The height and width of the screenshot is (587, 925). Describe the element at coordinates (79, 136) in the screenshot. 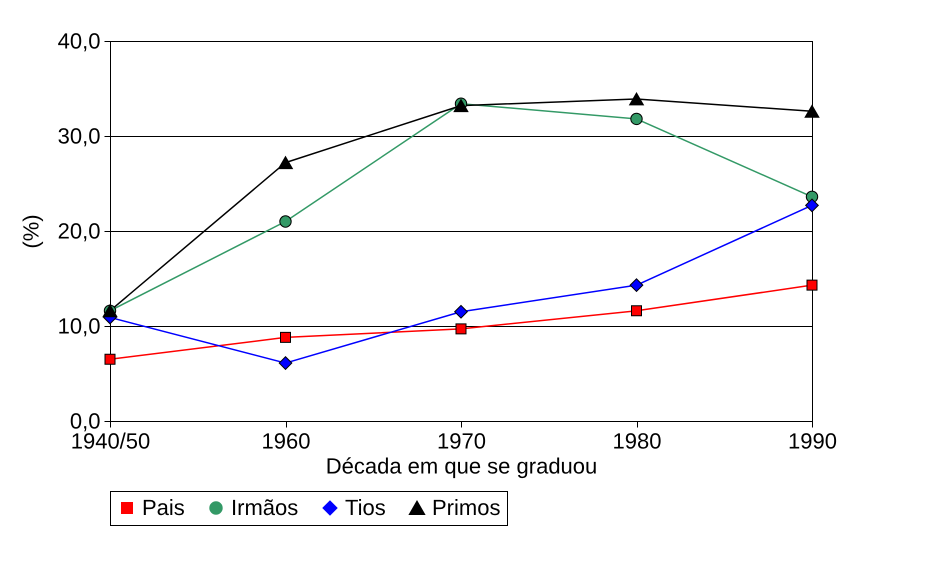

I see `y-tick-label: 30,0` at that location.